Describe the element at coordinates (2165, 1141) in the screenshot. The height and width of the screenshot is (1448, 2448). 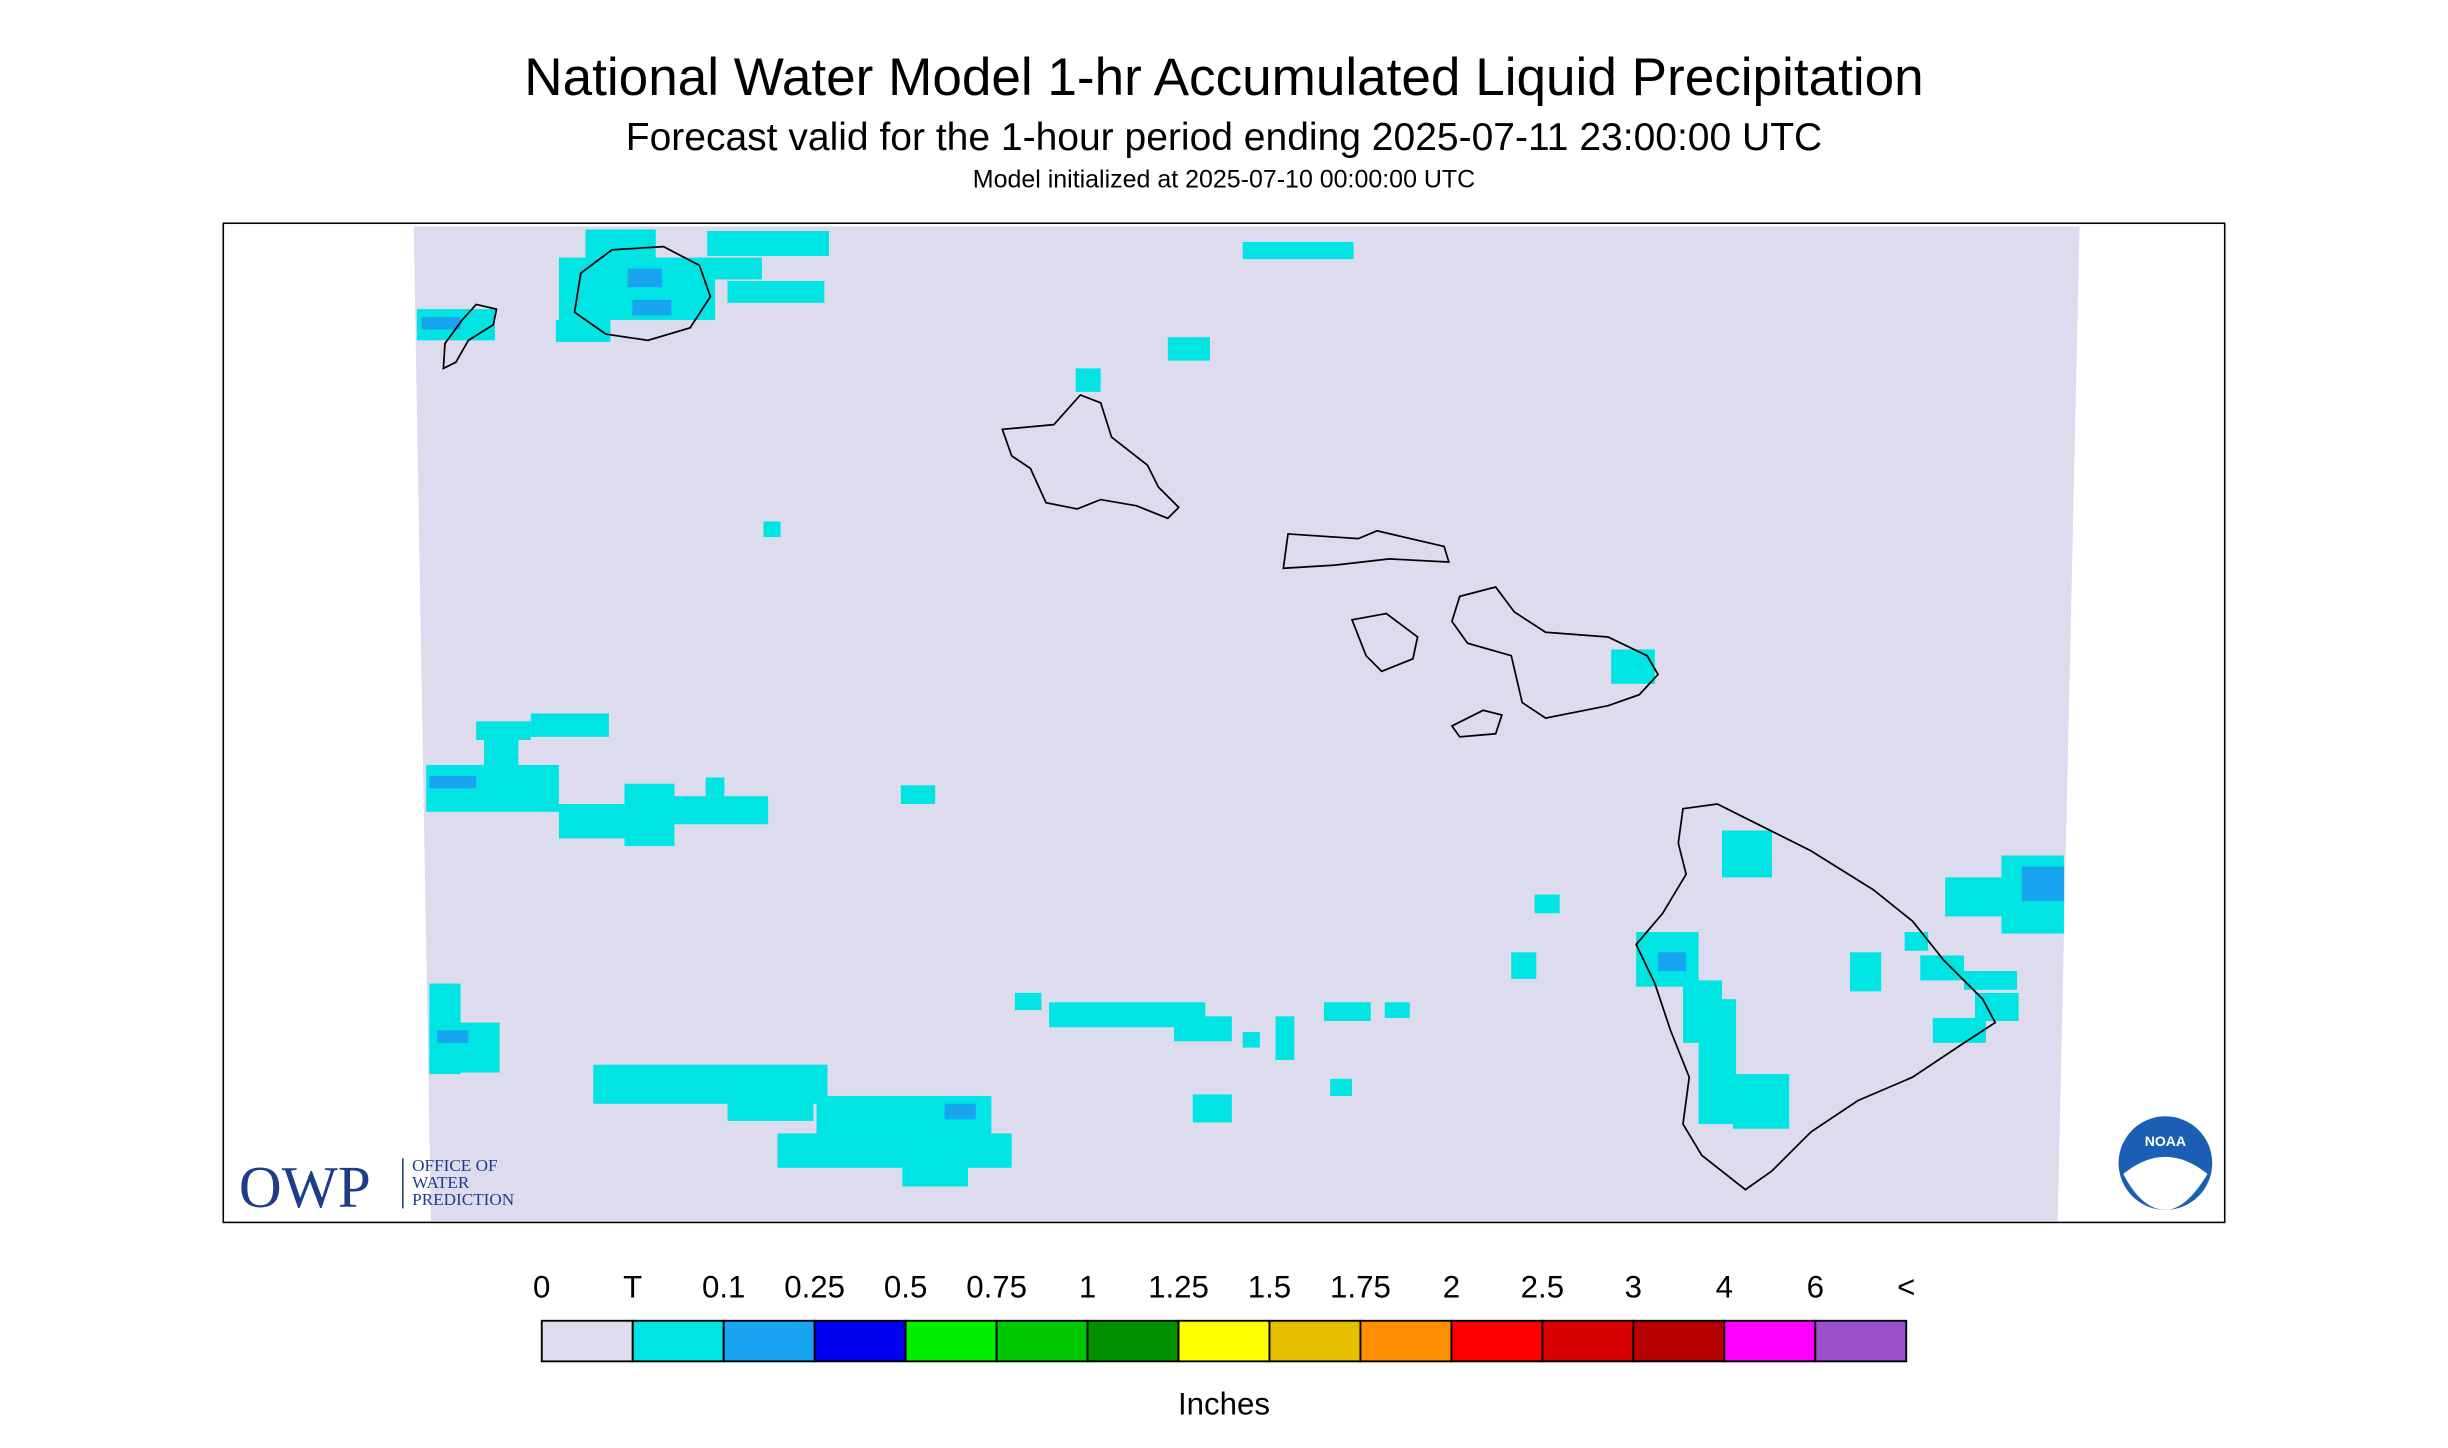
I see `noaa-text: NOAA` at that location.